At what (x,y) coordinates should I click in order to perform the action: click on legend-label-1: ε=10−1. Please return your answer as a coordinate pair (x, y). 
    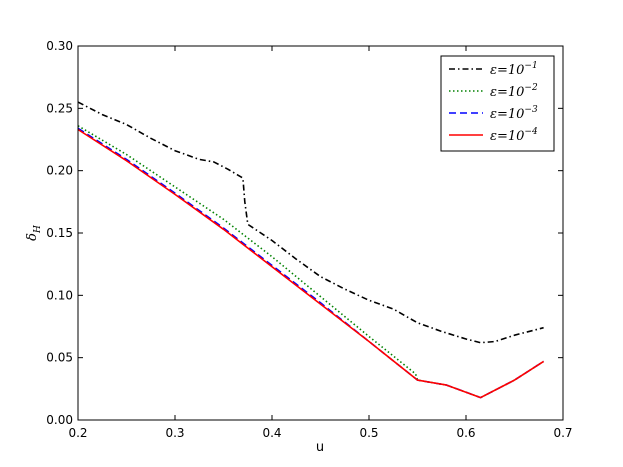
    Looking at the image, I should click on (514, 69).